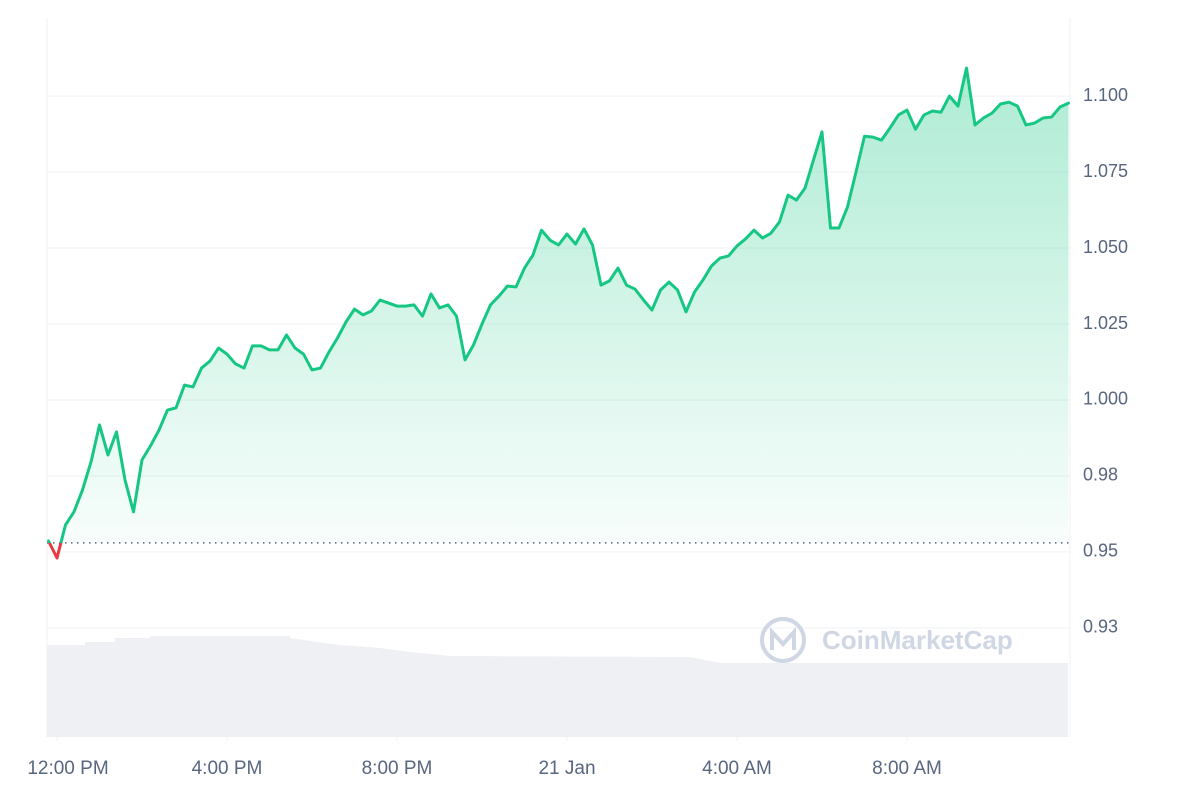 This screenshot has height=800, width=1200. I want to click on x-tick-label: 8:00 PM, so click(397, 768).